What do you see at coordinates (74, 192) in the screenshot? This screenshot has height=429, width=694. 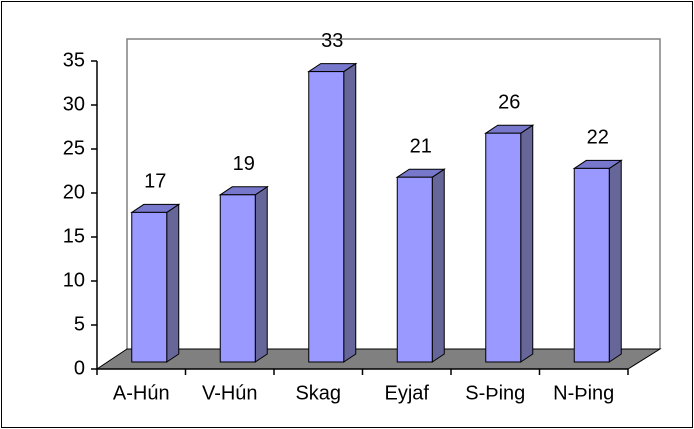 I see `y-tick-label: 20` at bounding box center [74, 192].